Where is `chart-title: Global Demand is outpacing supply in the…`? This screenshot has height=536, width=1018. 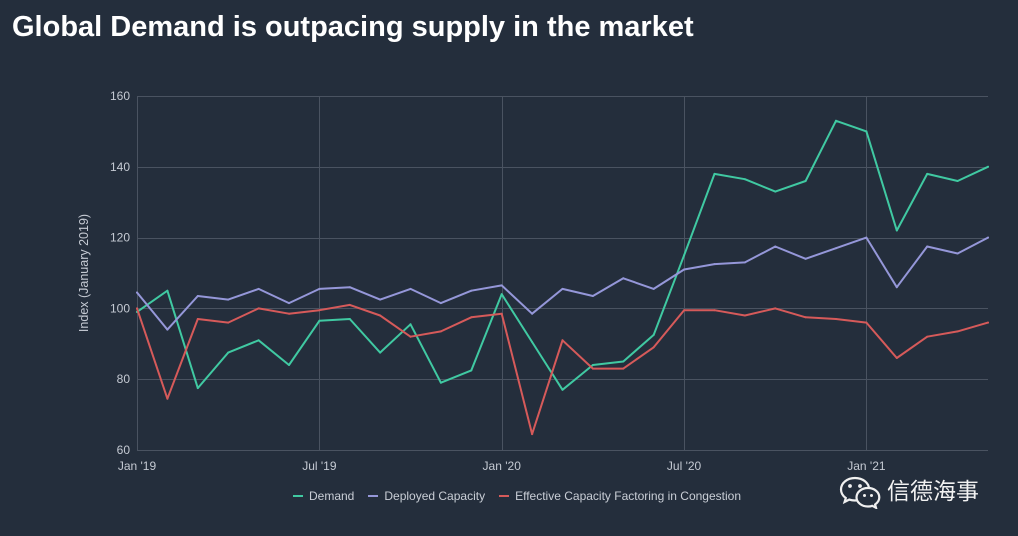 chart-title: Global Demand is outpacing supply in the… is located at coordinates (353, 27).